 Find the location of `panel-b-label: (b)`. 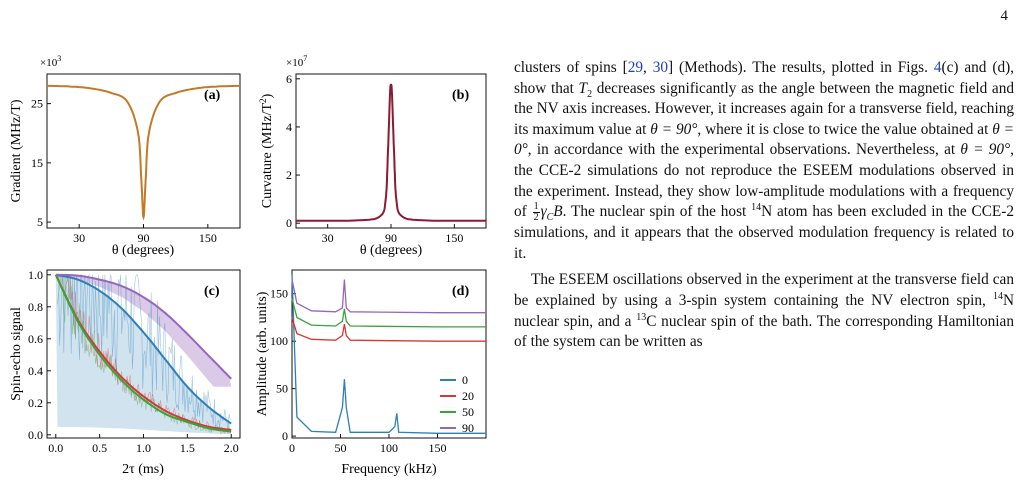

panel-b-label: (b) is located at coordinates (460, 95).